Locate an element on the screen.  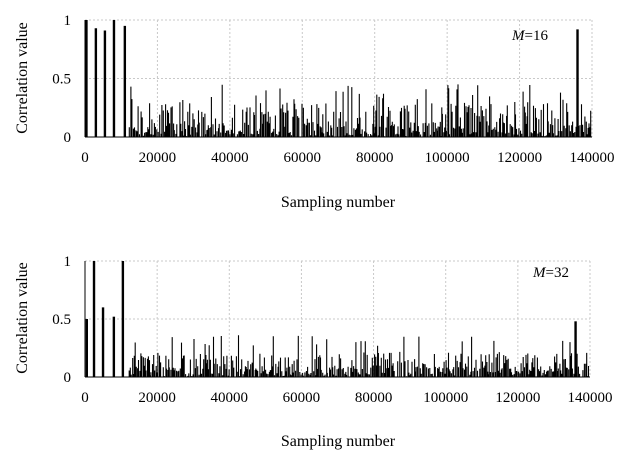
chart-m32-annotation-value: =32 is located at coordinates (557, 273).